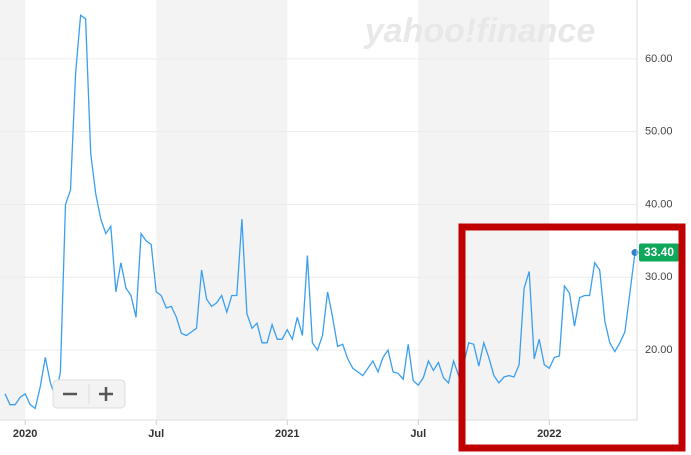 This screenshot has width=691, height=455. Describe the element at coordinates (479, 31) in the screenshot. I see `watermark: yahoo!finance` at that location.